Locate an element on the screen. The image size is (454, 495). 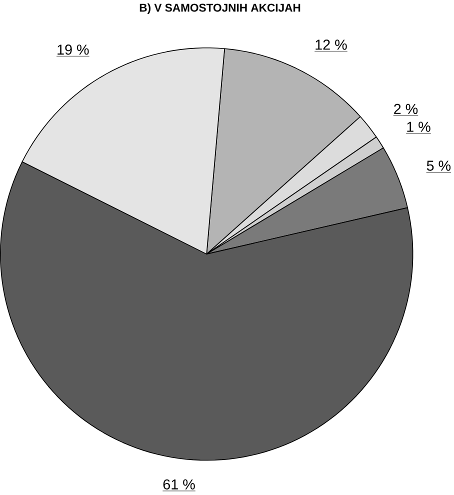
data-label: 1 % is located at coordinates (418, 127).